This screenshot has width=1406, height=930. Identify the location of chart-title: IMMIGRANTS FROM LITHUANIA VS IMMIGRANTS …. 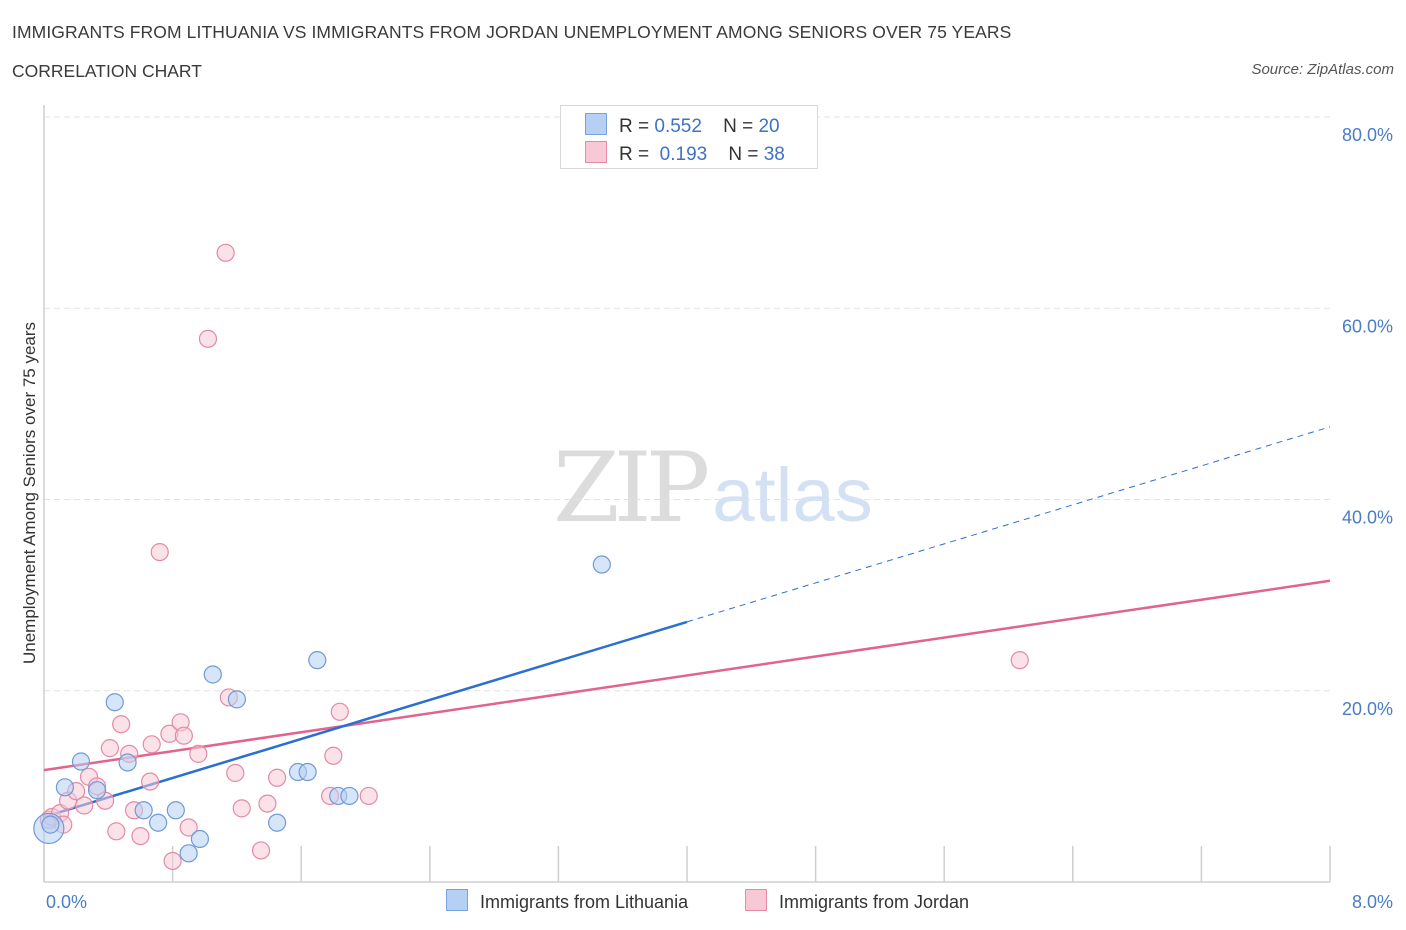
(512, 32).